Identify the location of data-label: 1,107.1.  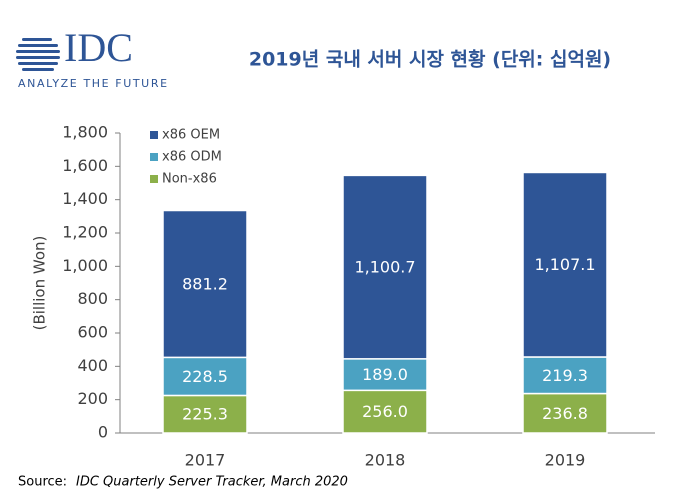
(564, 264).